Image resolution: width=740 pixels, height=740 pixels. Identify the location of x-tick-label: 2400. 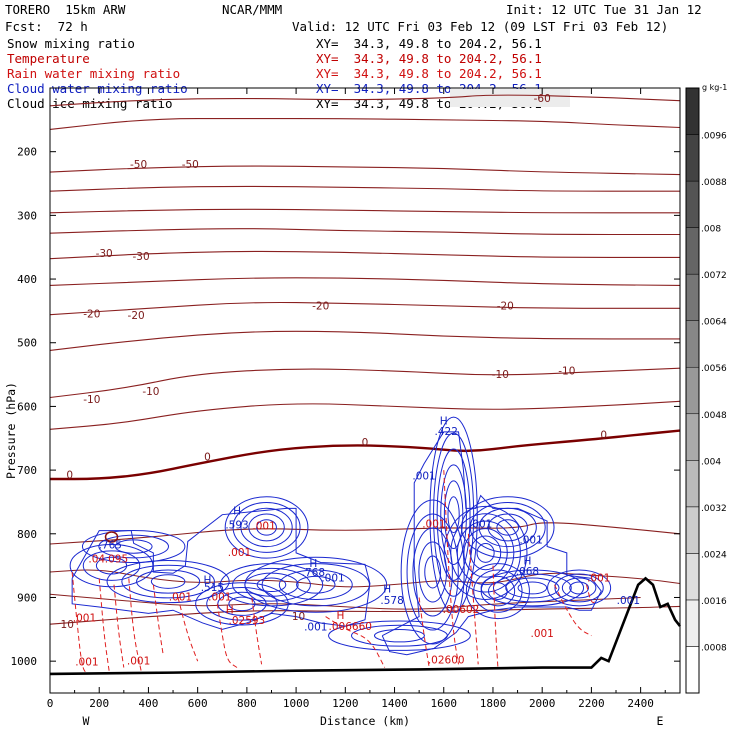
(640, 703).